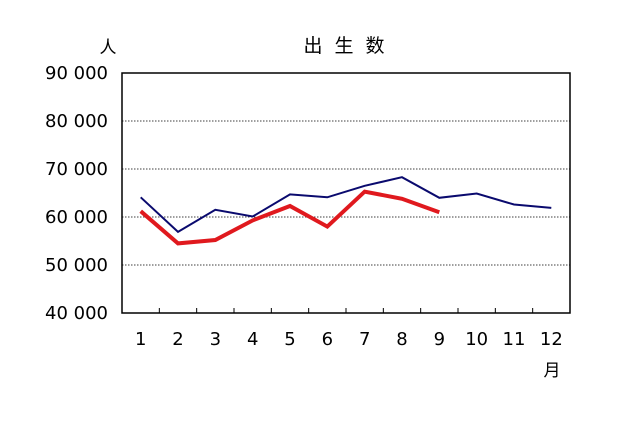  What do you see at coordinates (327, 339) in the screenshot?
I see `x-tick-label: 6` at bounding box center [327, 339].